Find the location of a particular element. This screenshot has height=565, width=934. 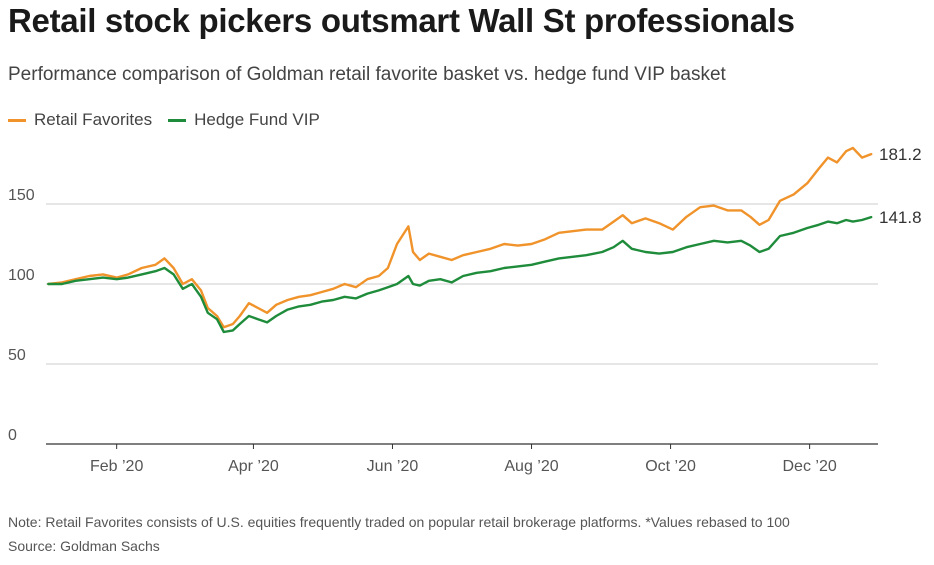

y-tick-label-150: 150 is located at coordinates (21, 195).